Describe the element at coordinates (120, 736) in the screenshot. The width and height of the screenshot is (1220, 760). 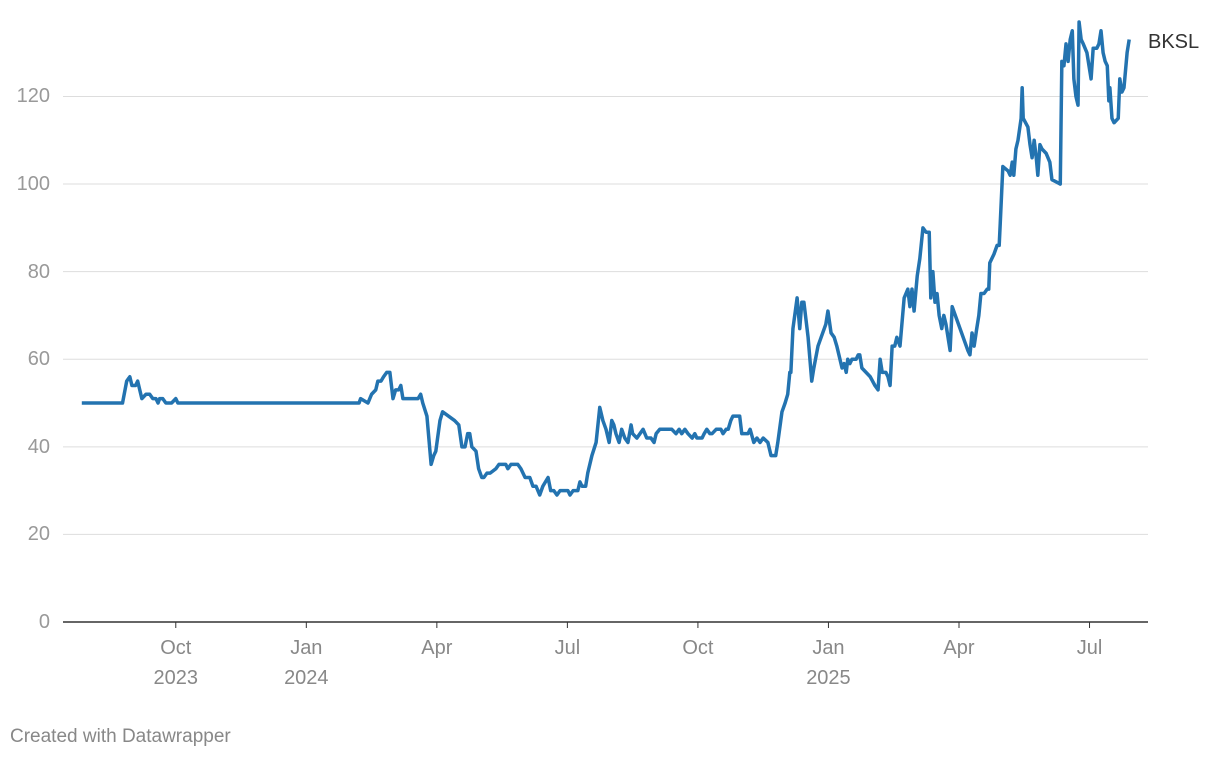
I see `credit: Created with Datawrapper` at that location.